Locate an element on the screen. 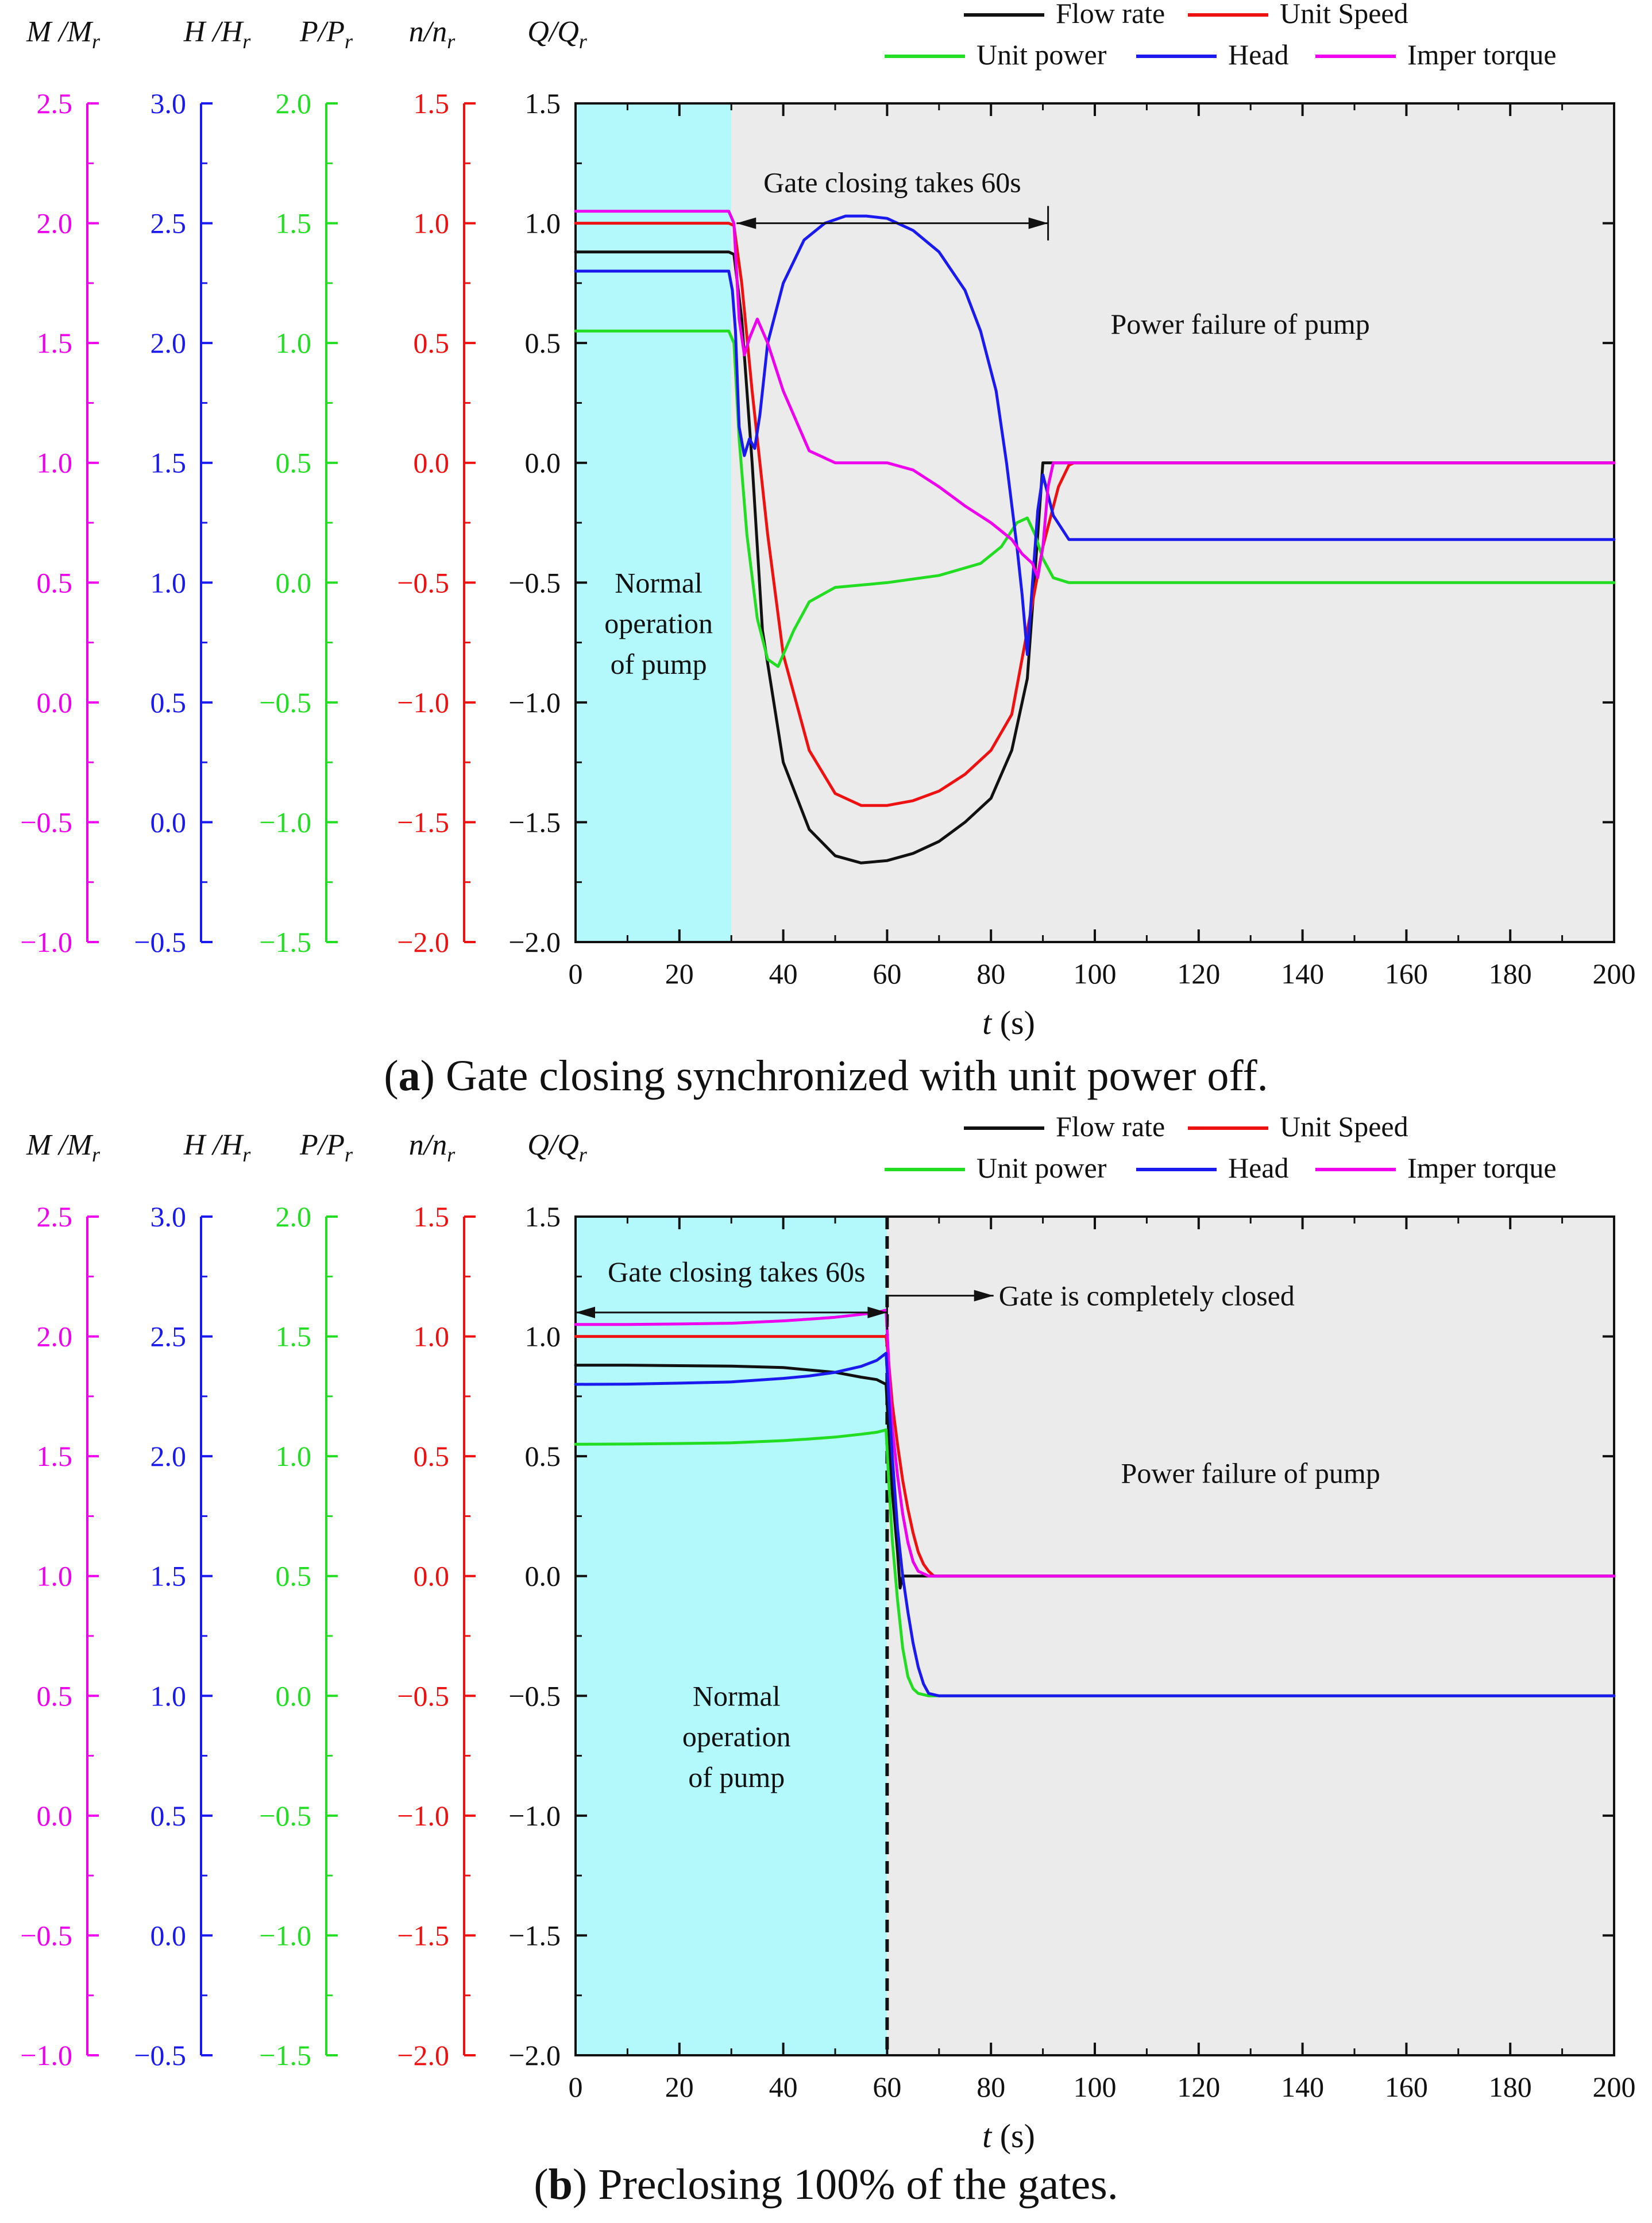 This screenshot has height=2223, width=1652. x-tick-label: 80 is located at coordinates (990, 974).